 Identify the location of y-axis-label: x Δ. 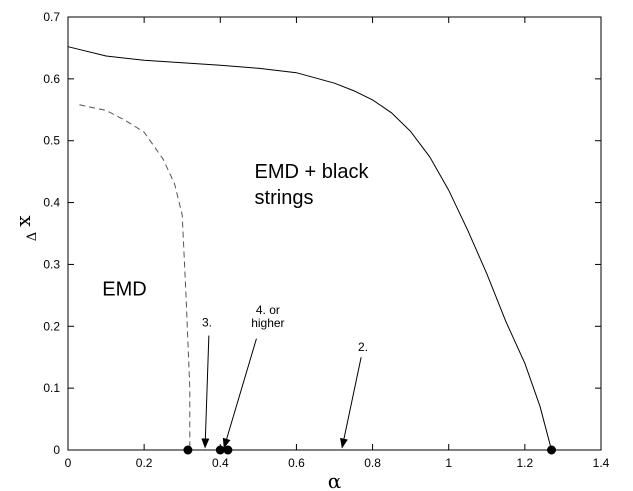
(25, 228).